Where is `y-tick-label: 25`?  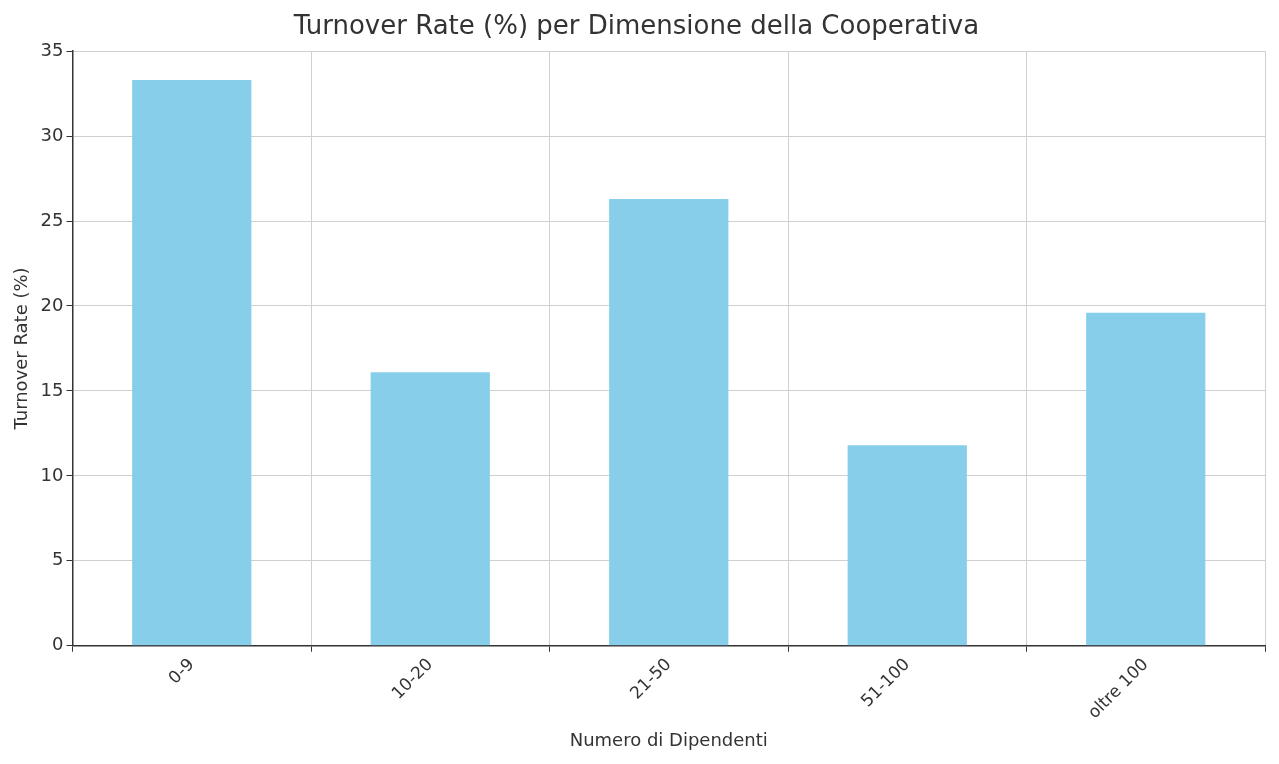
y-tick-label: 25 is located at coordinates (52, 219).